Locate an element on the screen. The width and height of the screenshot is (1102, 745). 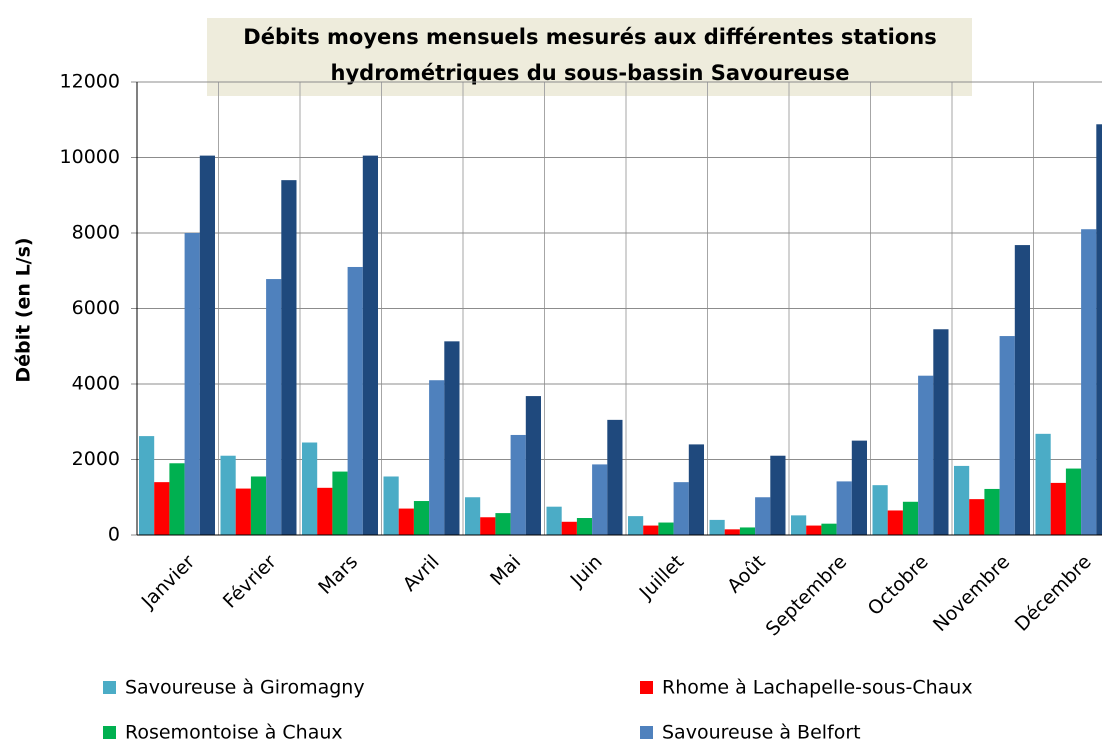
legend-label: Savoureuse à Belfort is located at coordinates (761, 733).